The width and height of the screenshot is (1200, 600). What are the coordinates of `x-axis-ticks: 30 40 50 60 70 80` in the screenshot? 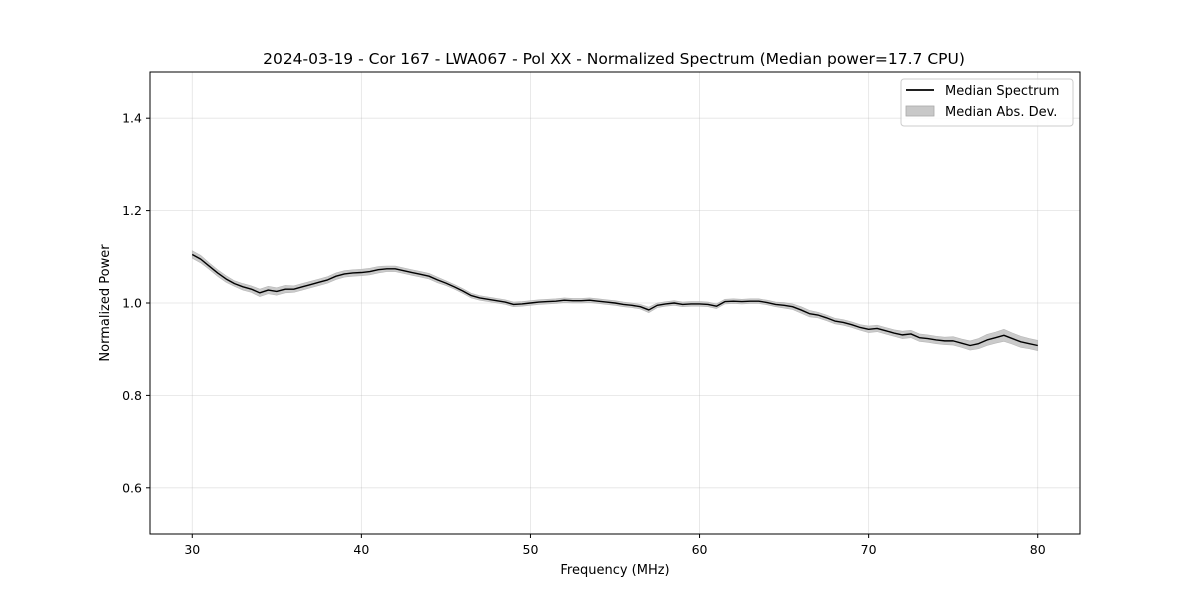 It's located at (615, 545).